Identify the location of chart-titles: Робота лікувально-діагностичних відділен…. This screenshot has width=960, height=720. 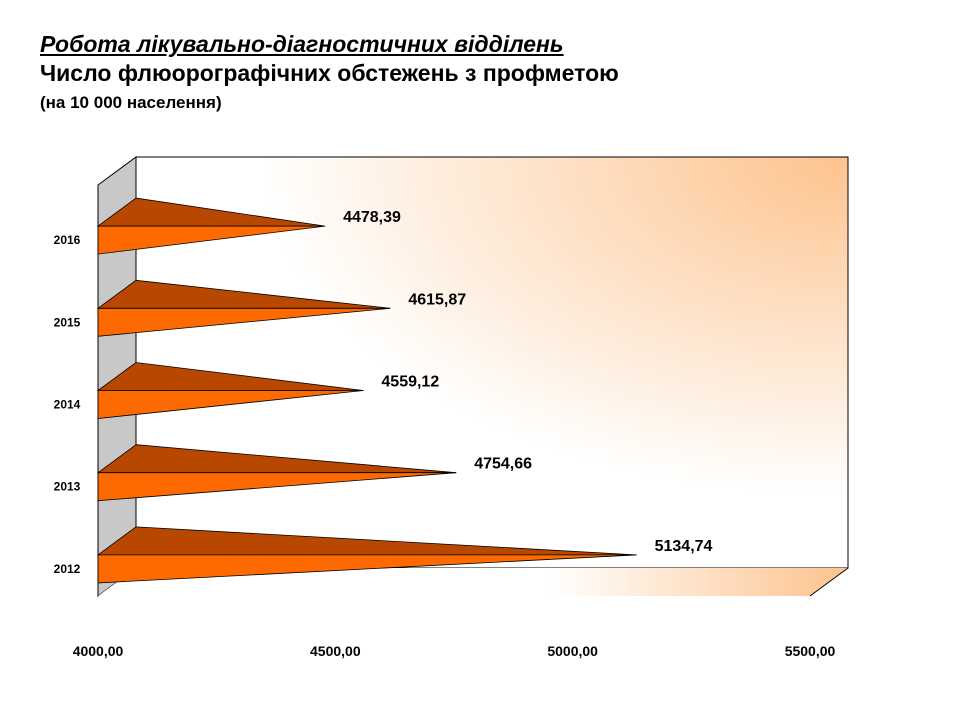
(329, 73).